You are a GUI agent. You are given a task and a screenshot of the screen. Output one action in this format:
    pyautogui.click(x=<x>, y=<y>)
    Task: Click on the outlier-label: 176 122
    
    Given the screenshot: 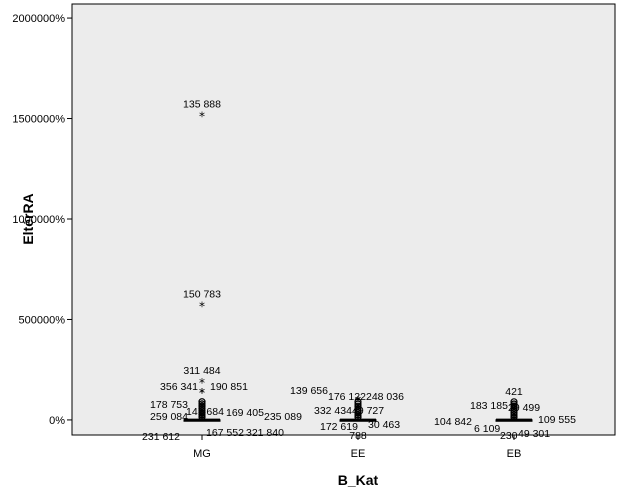 What is the action you would take?
    pyautogui.click(x=347, y=397)
    